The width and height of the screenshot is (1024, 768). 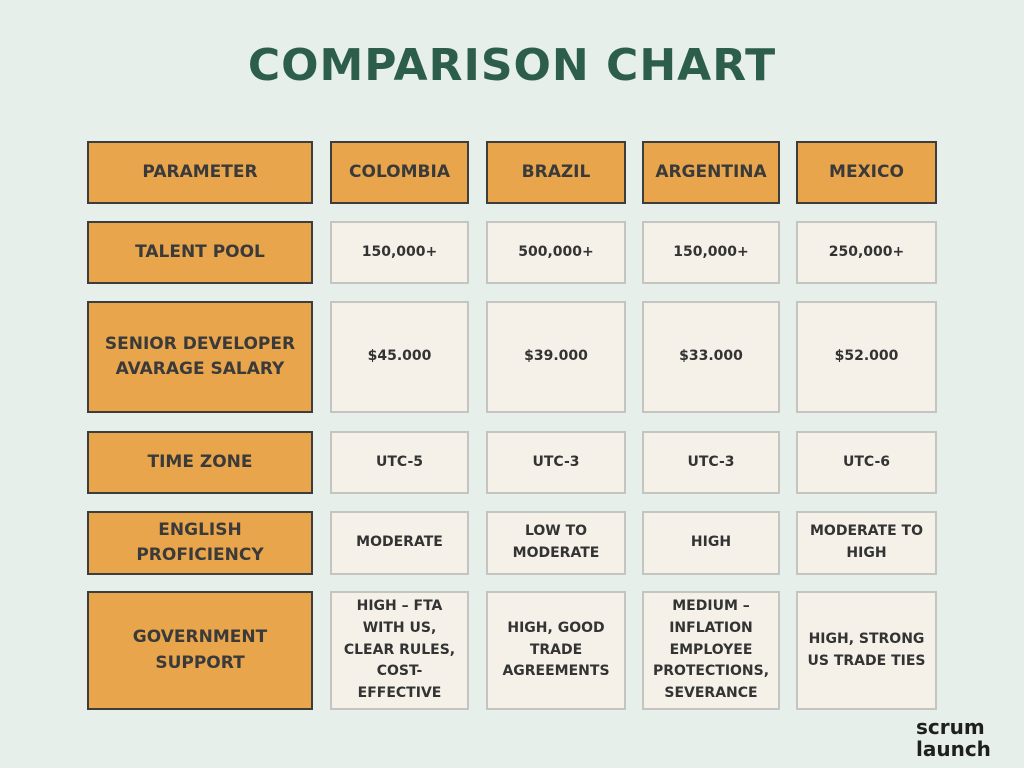 What do you see at coordinates (399, 172) in the screenshot?
I see `header-cell: COLOMBIA` at bounding box center [399, 172].